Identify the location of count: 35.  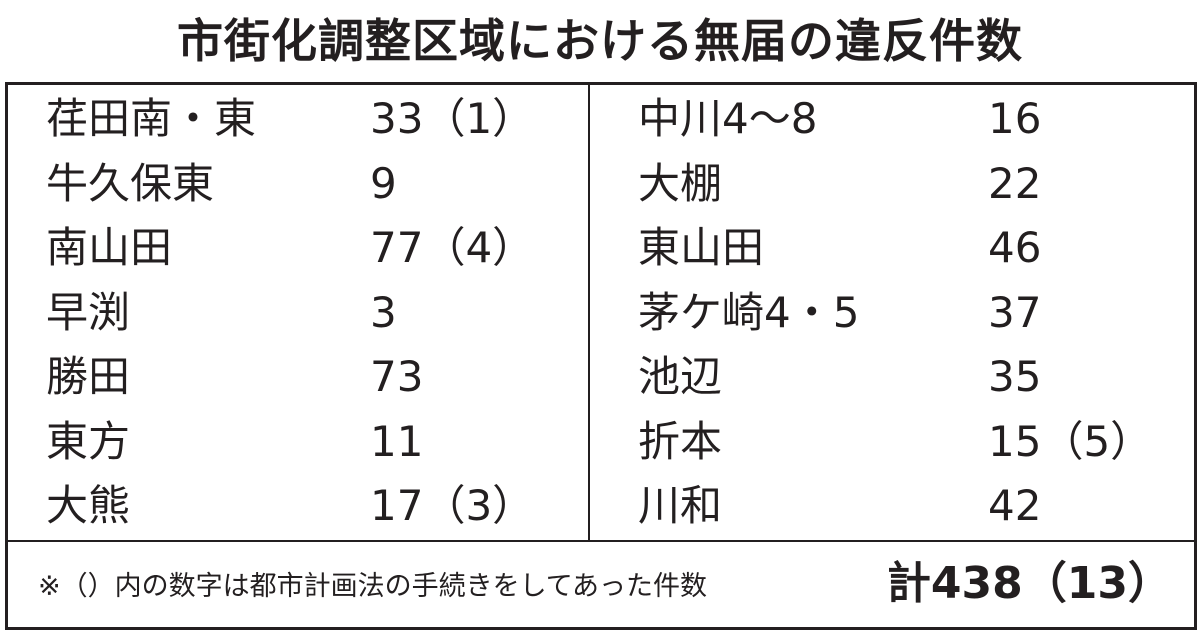
(1015, 376).